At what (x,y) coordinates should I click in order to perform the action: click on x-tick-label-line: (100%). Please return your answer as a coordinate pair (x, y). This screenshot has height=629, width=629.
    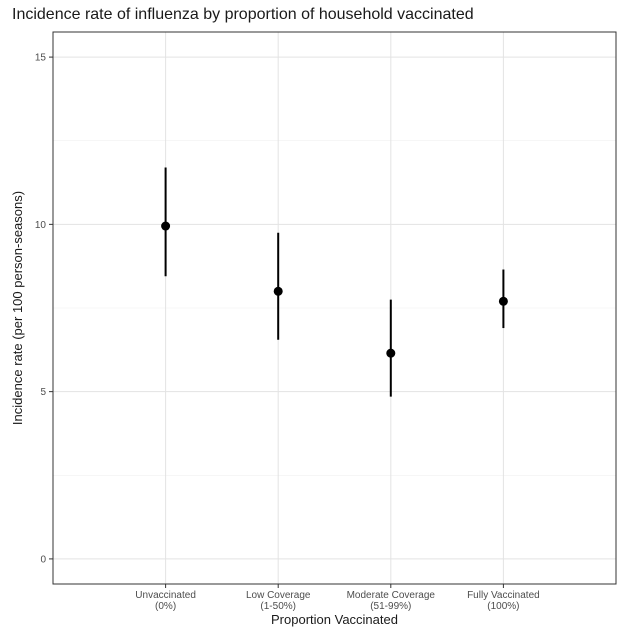
    Looking at the image, I should click on (503, 606).